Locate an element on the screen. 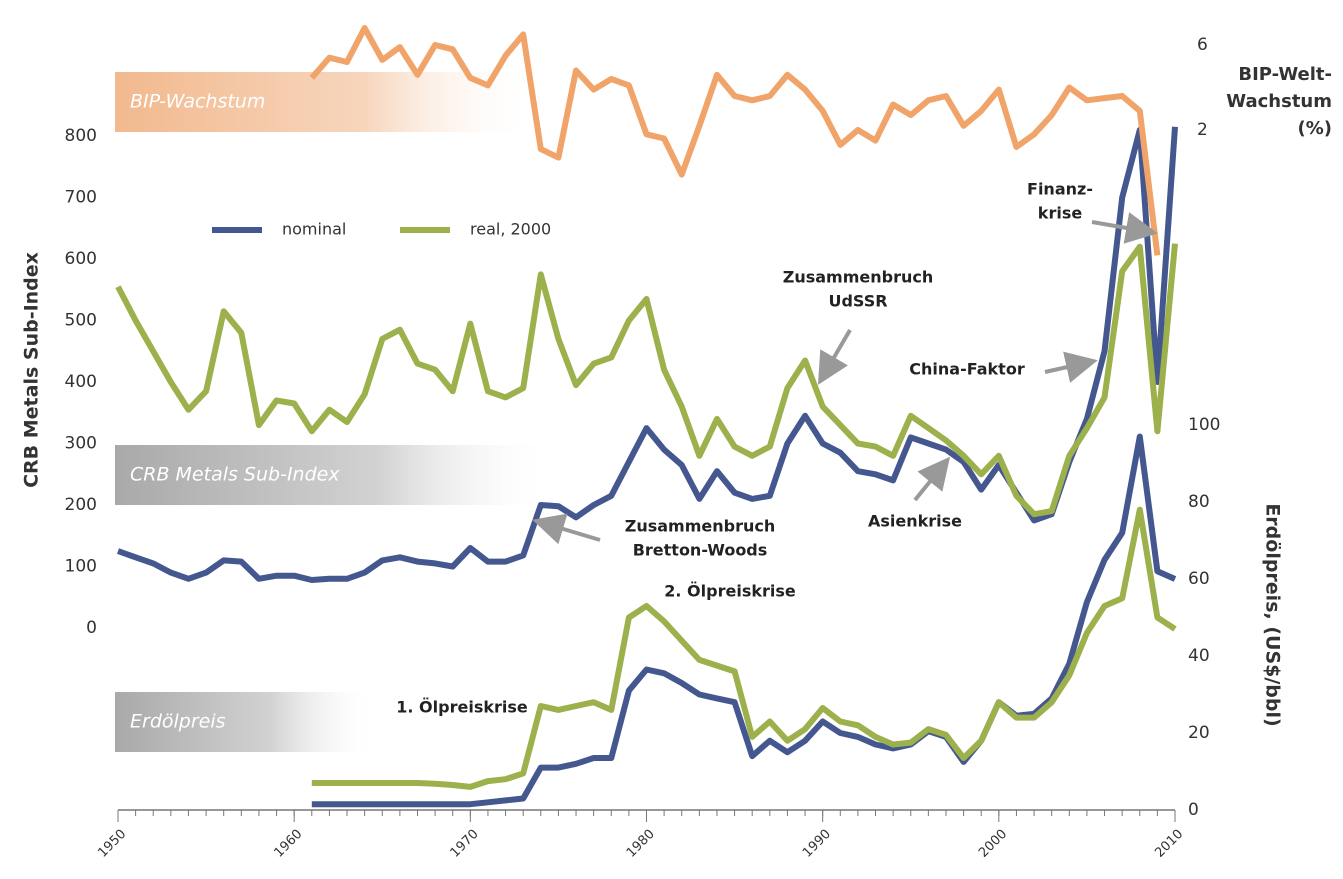 The image size is (1343, 879). x-tick-label: 1950 is located at coordinates (112, 844).